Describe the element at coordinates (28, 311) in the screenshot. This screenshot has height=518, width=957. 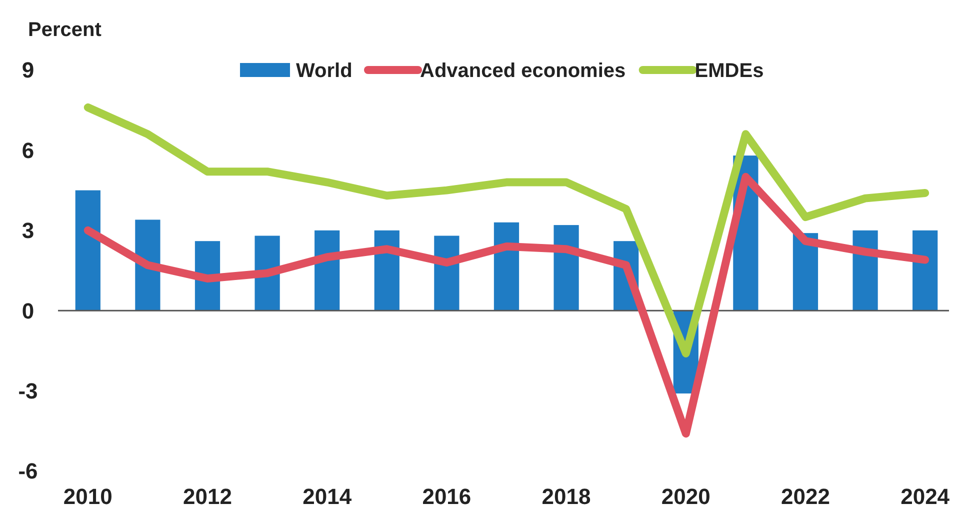
I see `y-tick-label: 0` at that location.